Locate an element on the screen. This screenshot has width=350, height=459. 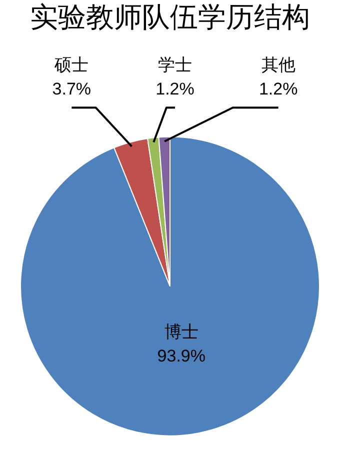
slice-label: 硕士 is located at coordinates (71, 64).